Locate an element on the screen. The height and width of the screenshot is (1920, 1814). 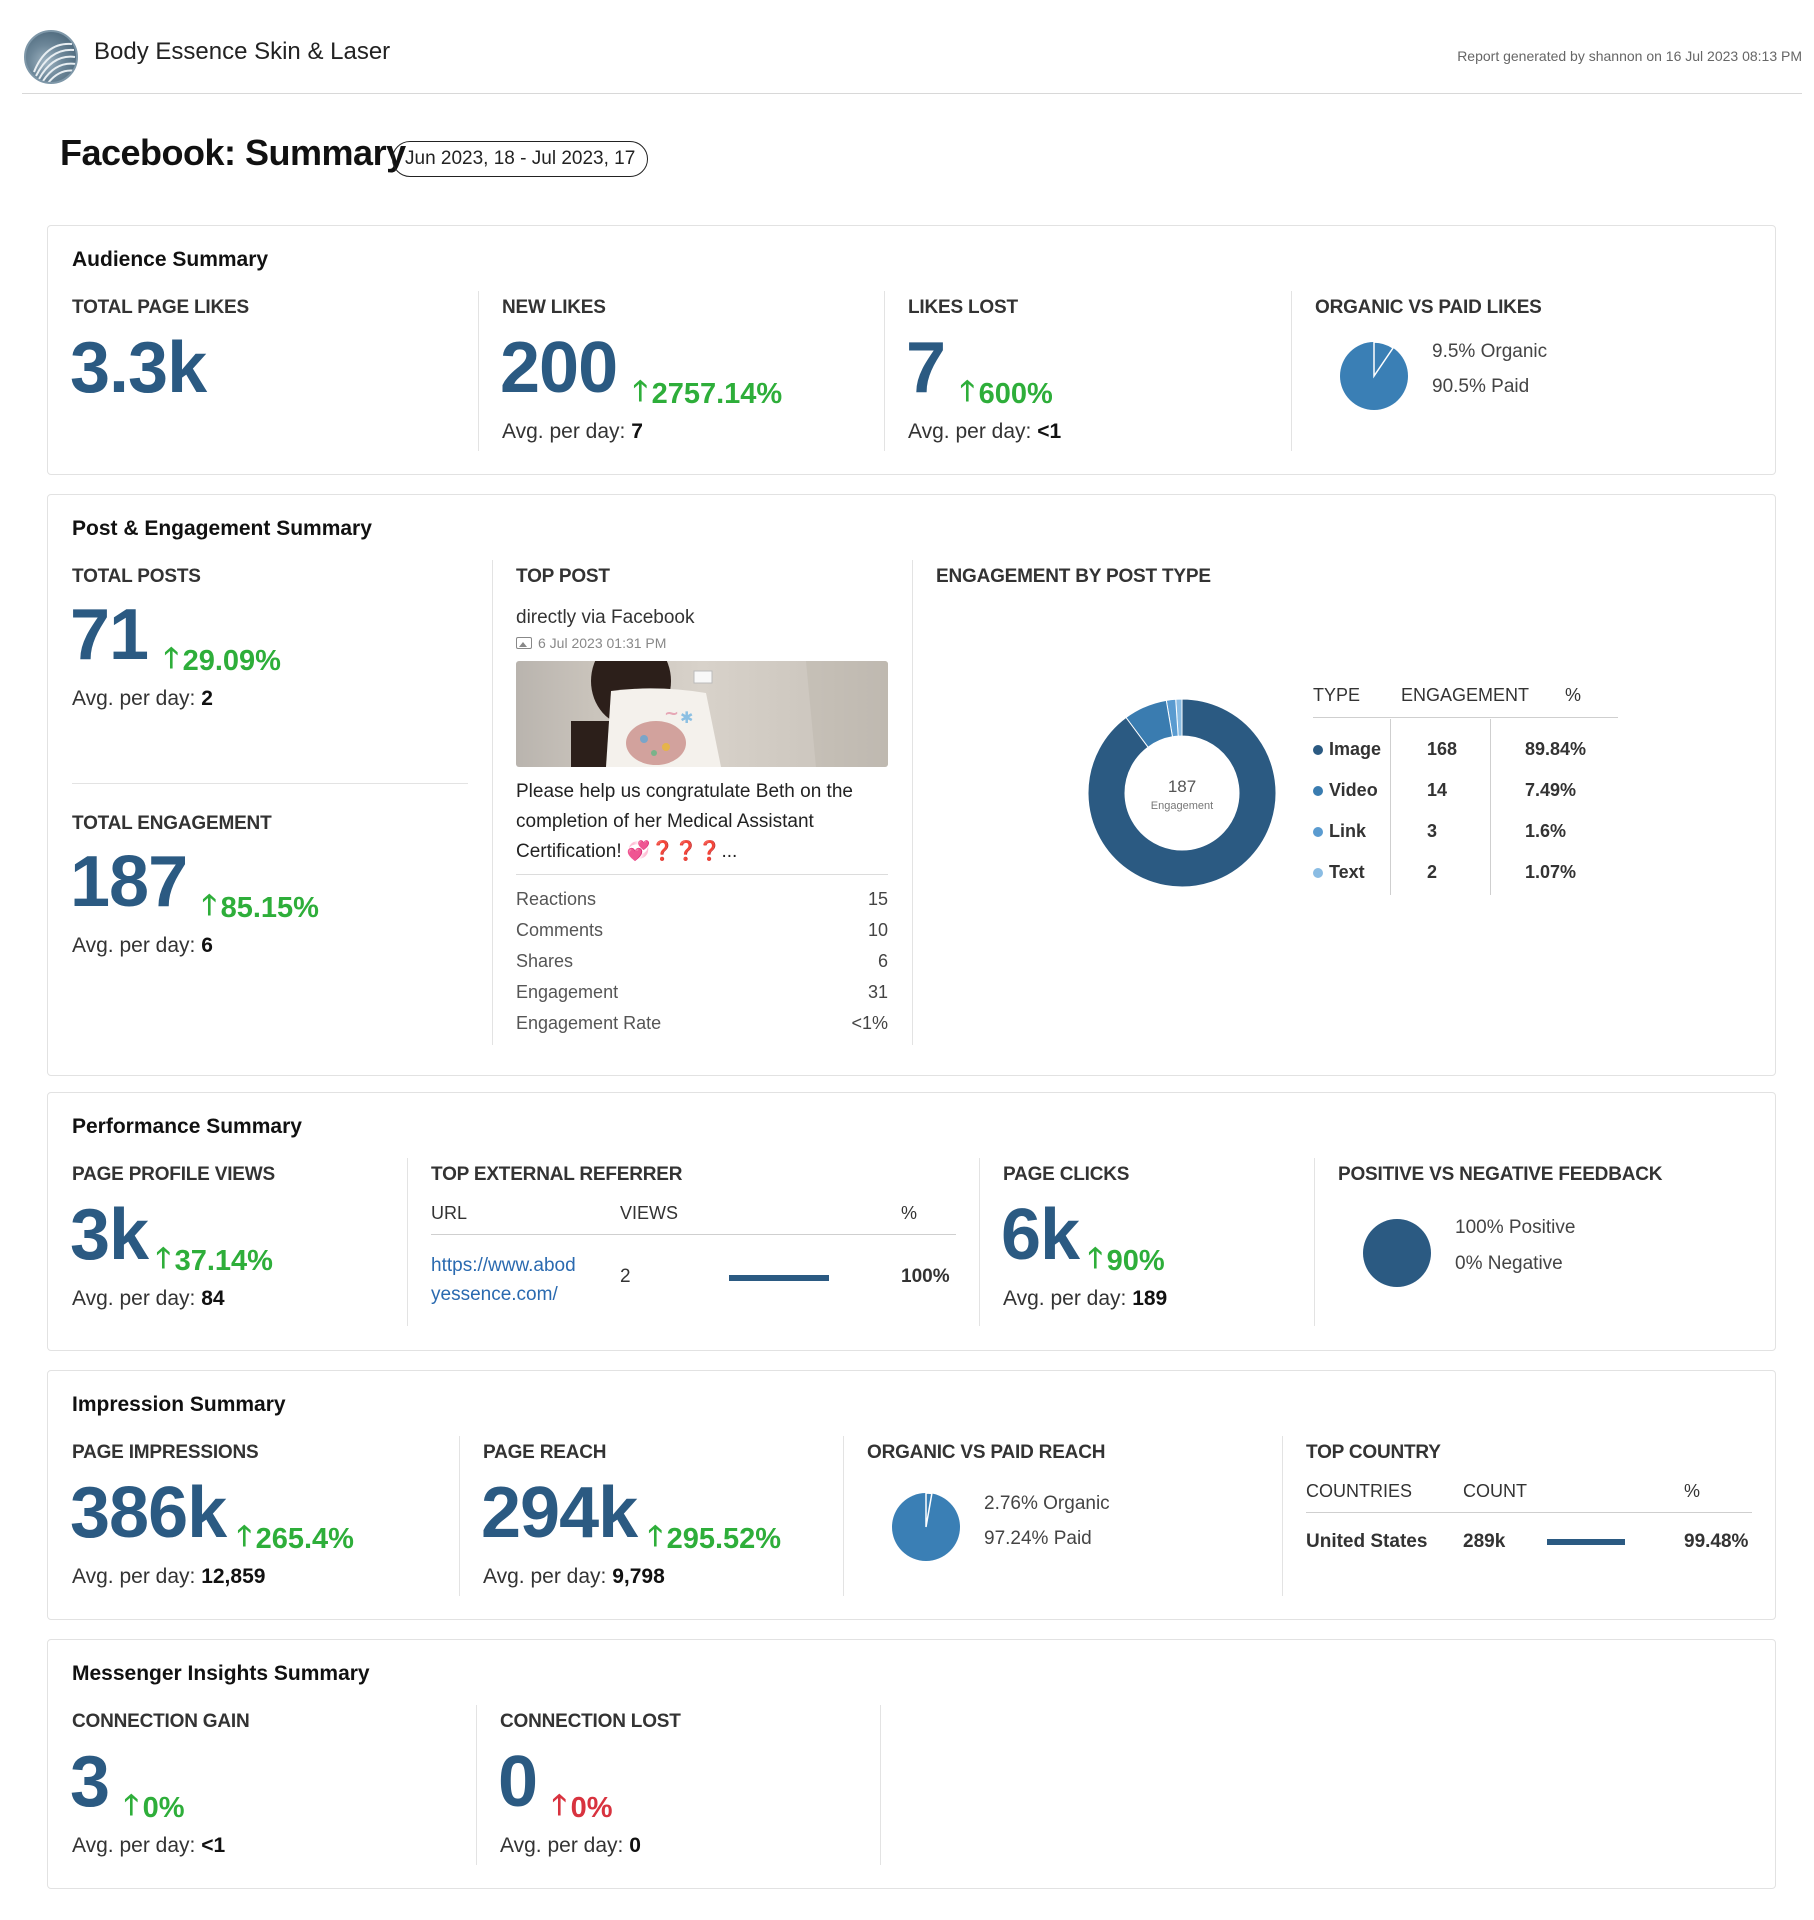
total-page-likes-value: 3.3k is located at coordinates (138, 368).